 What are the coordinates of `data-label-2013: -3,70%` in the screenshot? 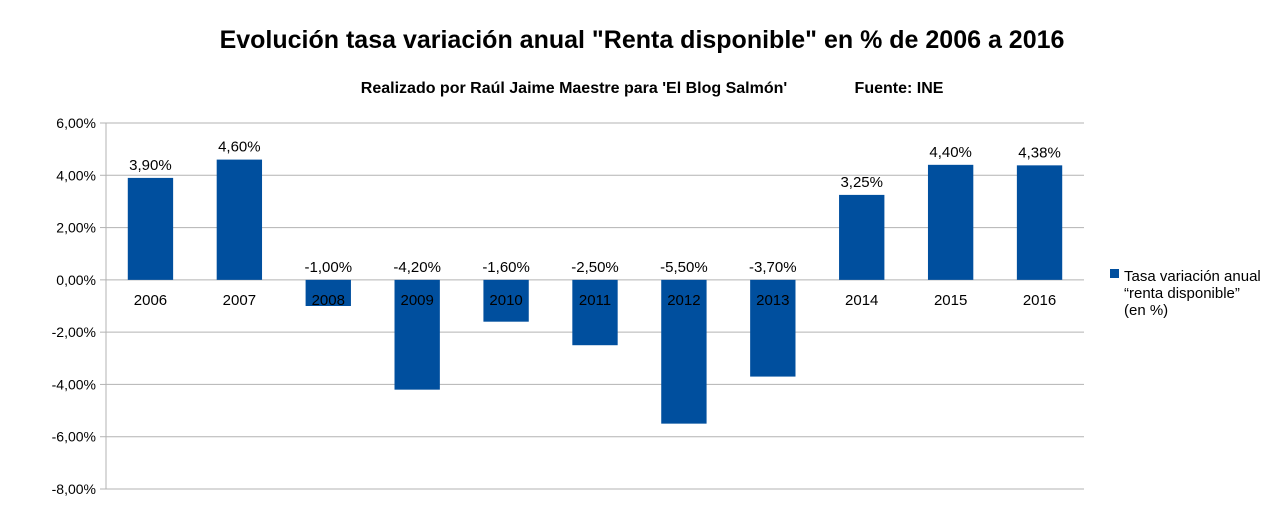 It's located at (773, 267).